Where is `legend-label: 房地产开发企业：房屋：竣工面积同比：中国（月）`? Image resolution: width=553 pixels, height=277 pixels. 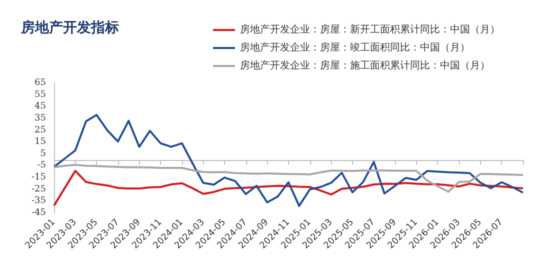
legend-label: 房地产开发企业：房屋：竣工面积同比：中国（月） is located at coordinates (355, 48).